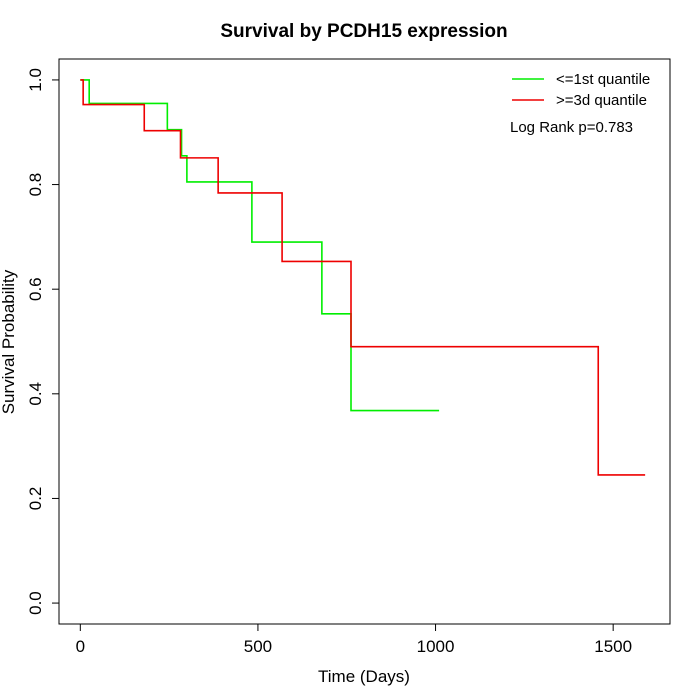 The image size is (700, 700). I want to click on y-axis-label: Survival Probability, so click(9, 341).